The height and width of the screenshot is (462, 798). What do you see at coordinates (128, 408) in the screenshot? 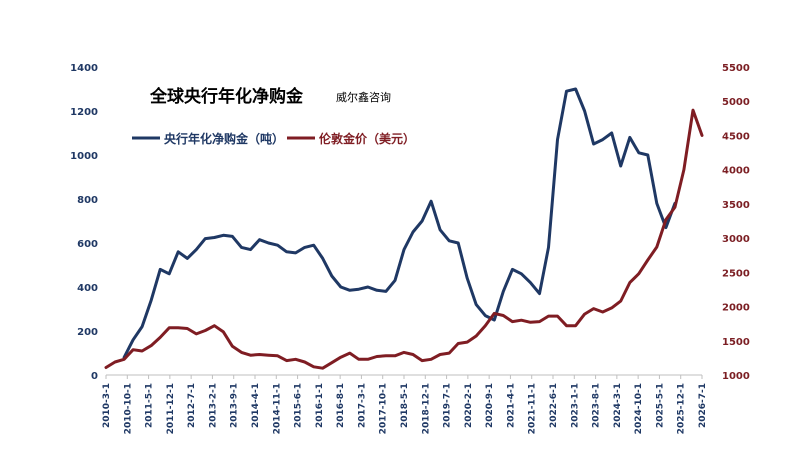
I see `x-tick-label: 2010-10-1` at bounding box center [128, 408].